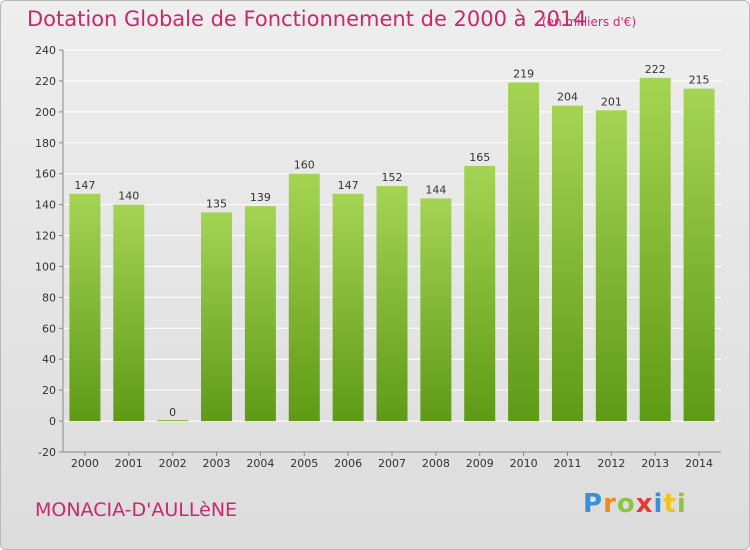 Image resolution: width=750 pixels, height=550 pixels. Describe the element at coordinates (567, 97) in the screenshot. I see `value-label-2011: 204` at that location.